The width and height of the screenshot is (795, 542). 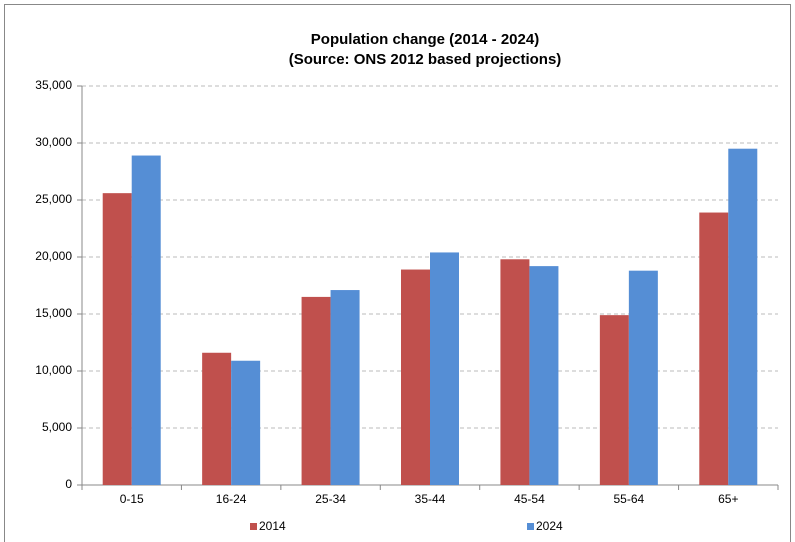 I want to click on y-tick-label: 35,000, so click(x=53, y=85).